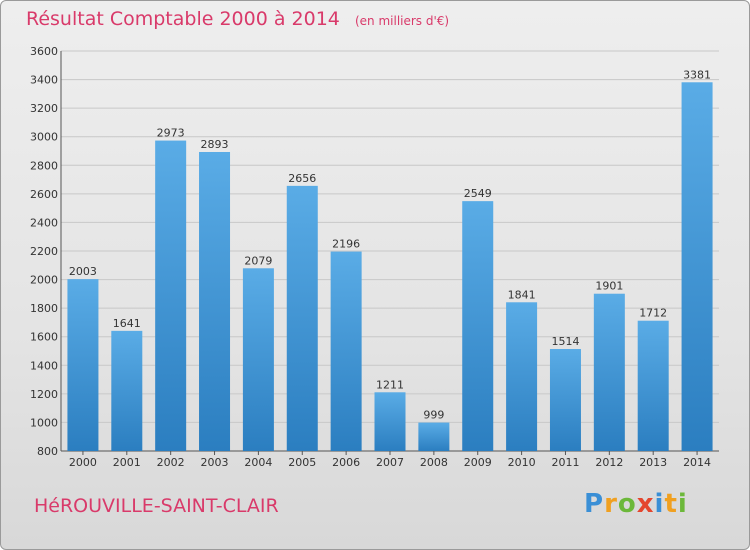  I want to click on x-tick-label: 2009, so click(478, 462).